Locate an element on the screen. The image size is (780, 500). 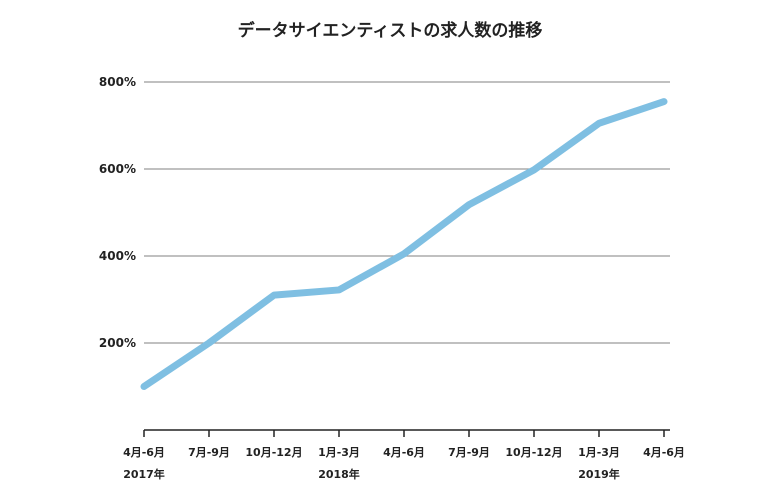
chart-title: データサイエンティストの求人数の推移 is located at coordinates (390, 30).